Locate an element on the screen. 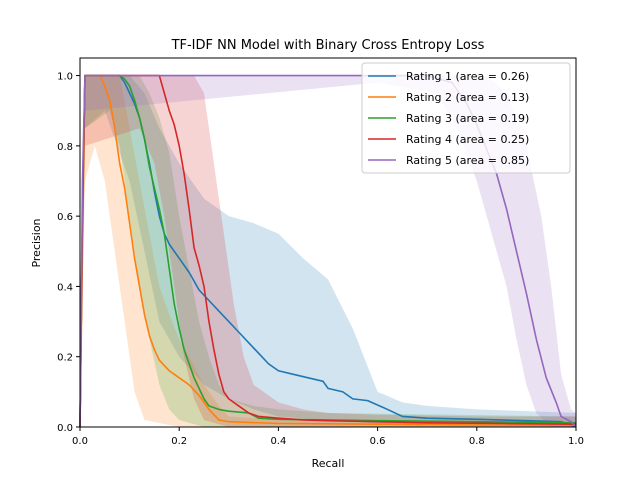  legend-label-rating-2: Rating 2 (area = 0.13) is located at coordinates (467, 97).